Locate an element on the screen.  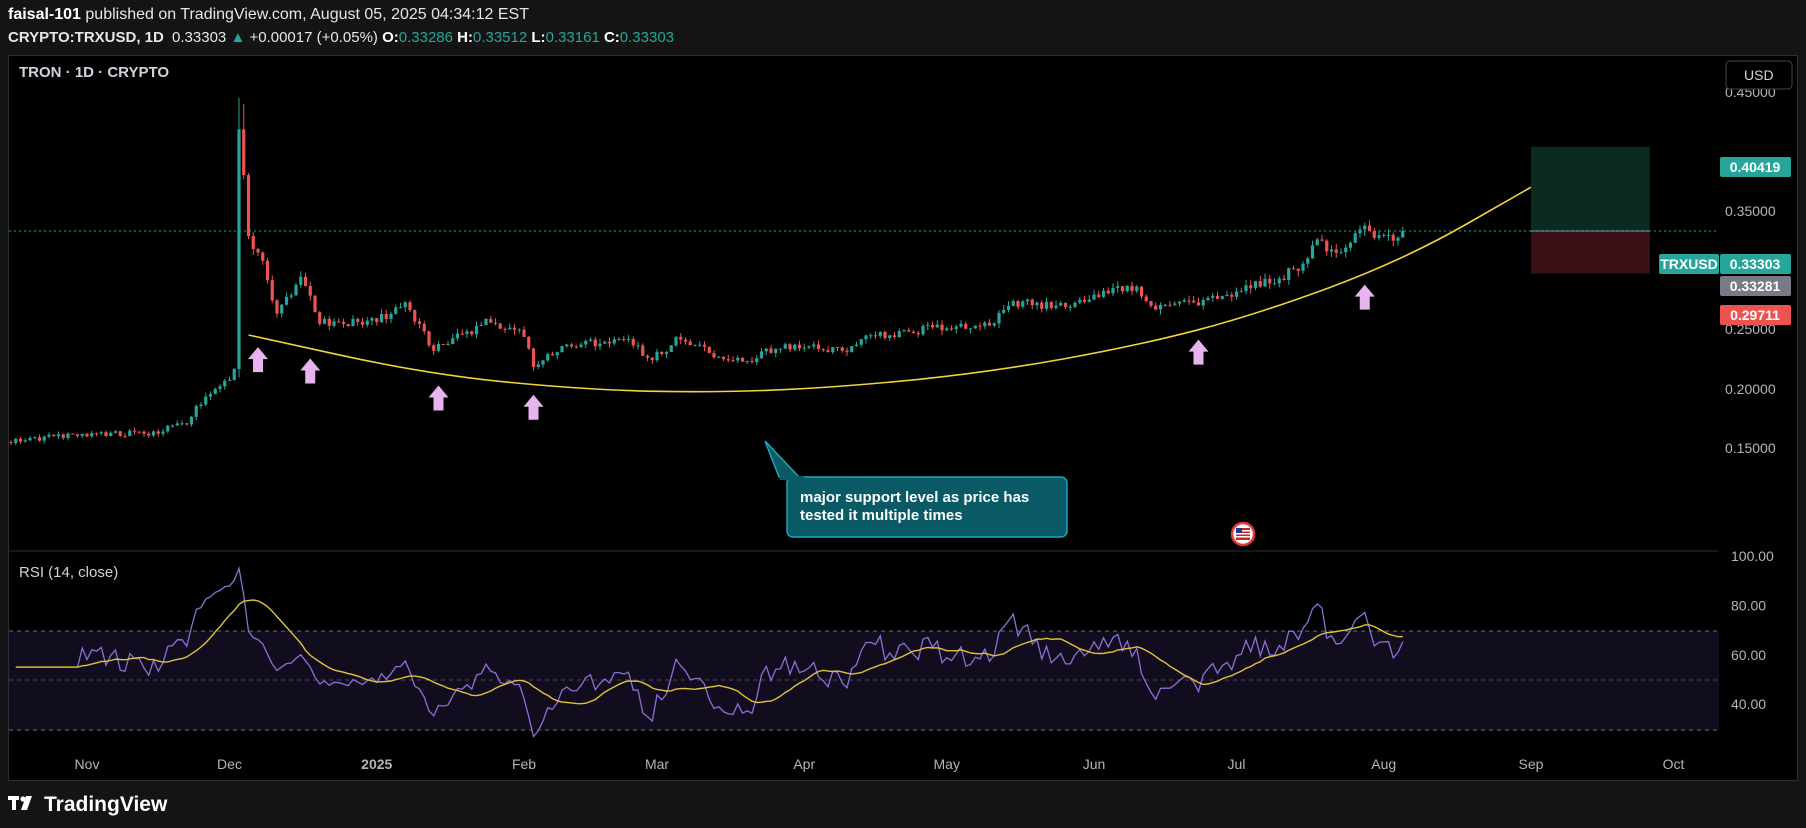
up-arrow-icon is located at coordinates (1198, 352).